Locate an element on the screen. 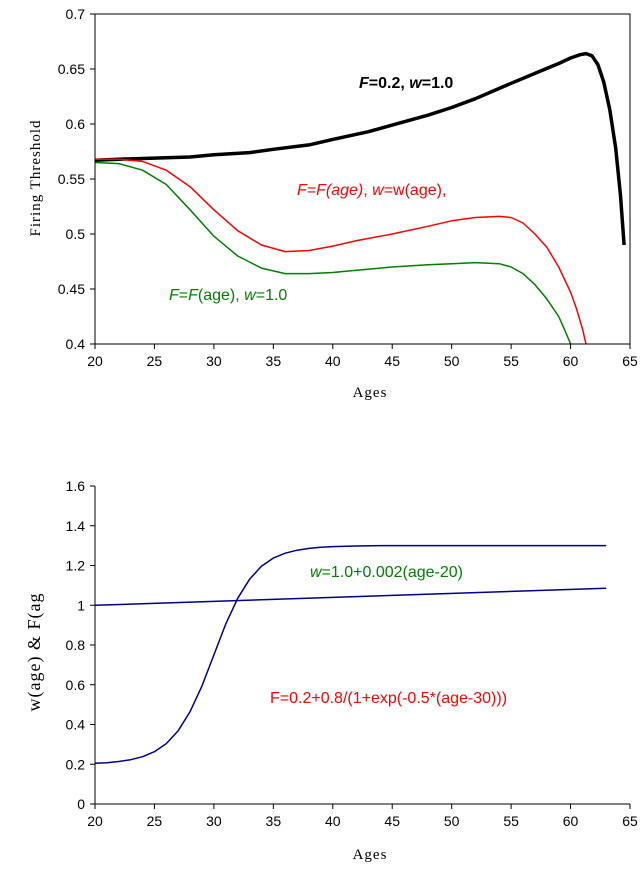 The width and height of the screenshot is (640, 869). y-tick-label: 1 is located at coordinates (81, 605).